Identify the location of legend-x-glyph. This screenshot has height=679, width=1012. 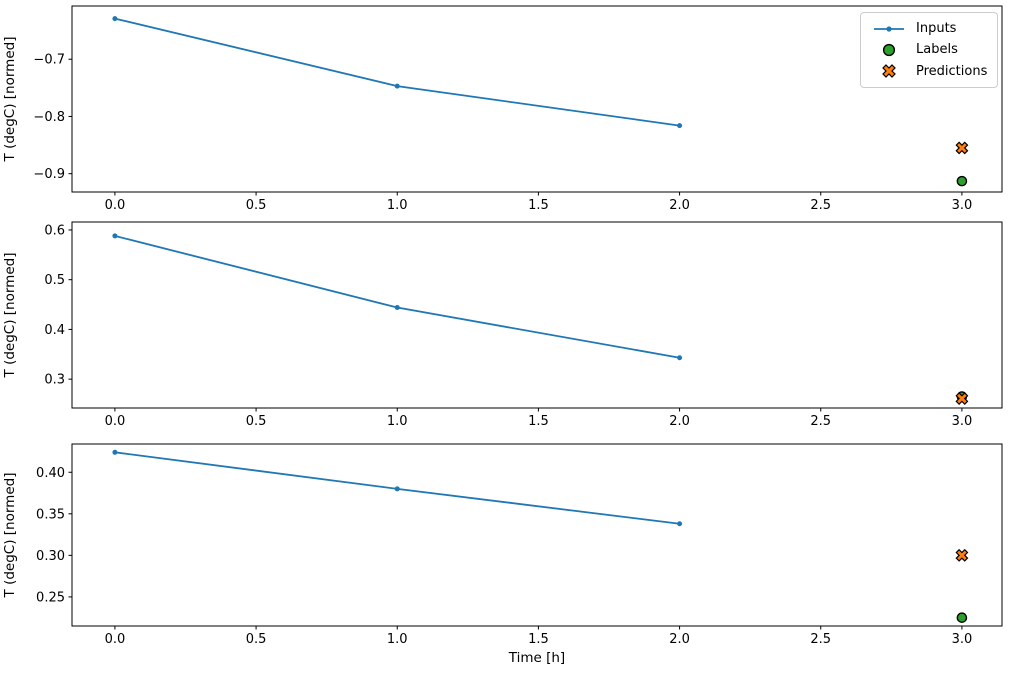
(889, 71).